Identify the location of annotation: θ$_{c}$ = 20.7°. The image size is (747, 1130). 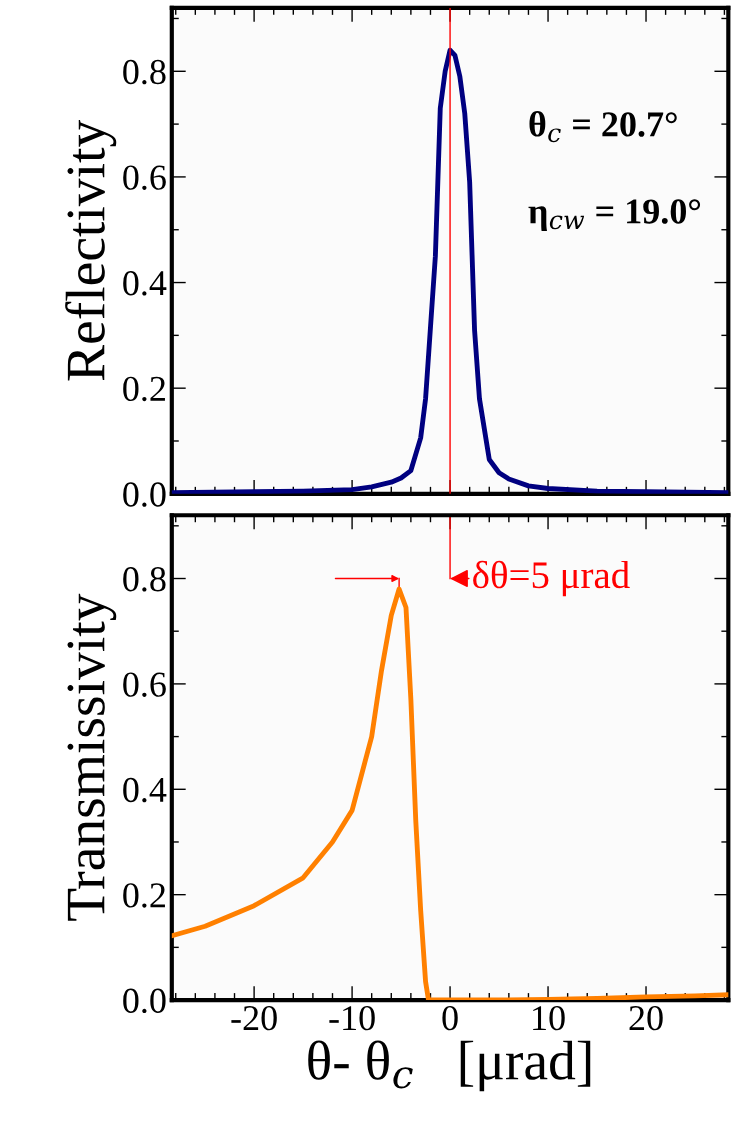
(603, 126).